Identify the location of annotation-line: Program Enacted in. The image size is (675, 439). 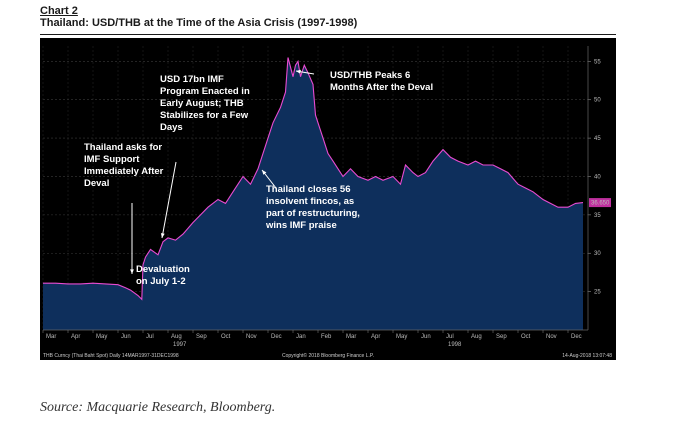
(205, 91).